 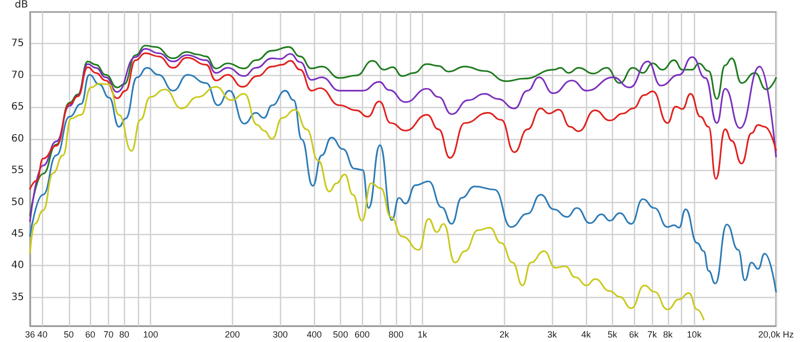 What do you see at coordinates (776, 335) in the screenshot?
I see `x-tick-label: 20,0k Hz` at bounding box center [776, 335].